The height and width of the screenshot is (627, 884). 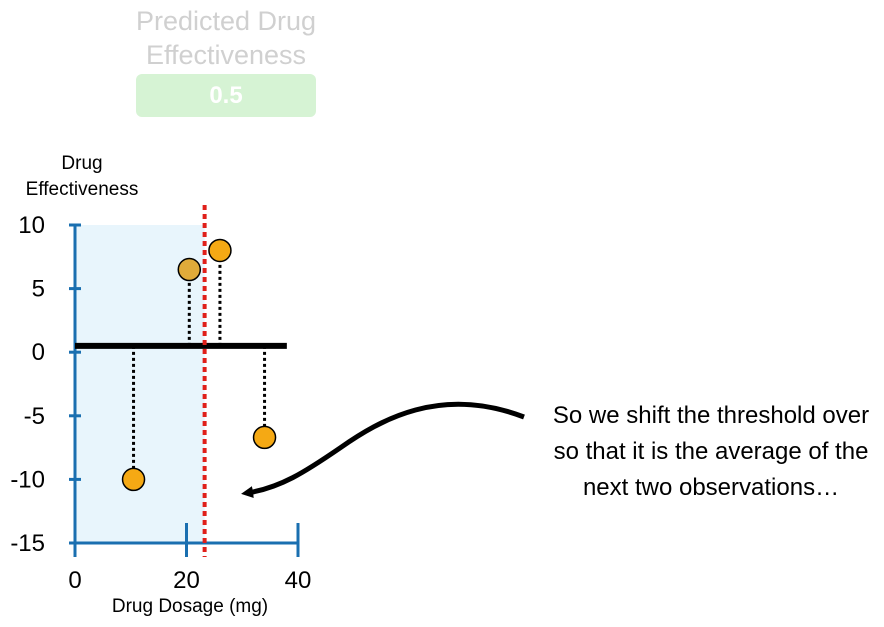 I want to click on x-tick-label: 40, so click(x=298, y=580).